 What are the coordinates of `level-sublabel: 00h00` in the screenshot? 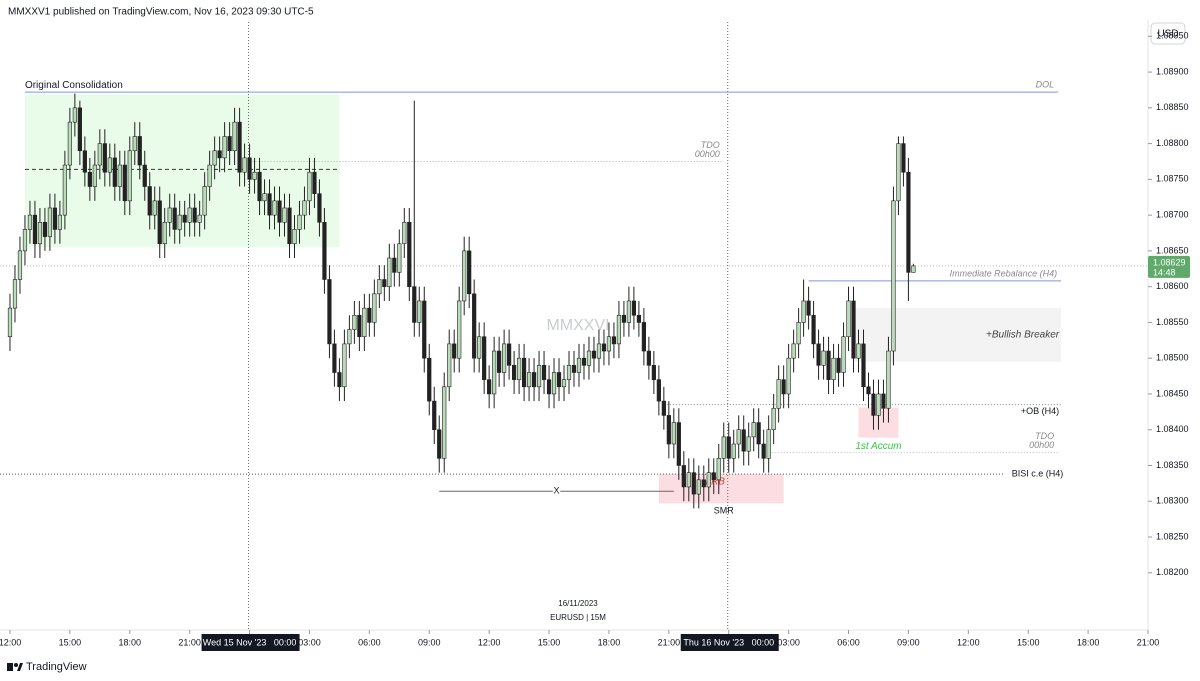 It's located at (707, 154).